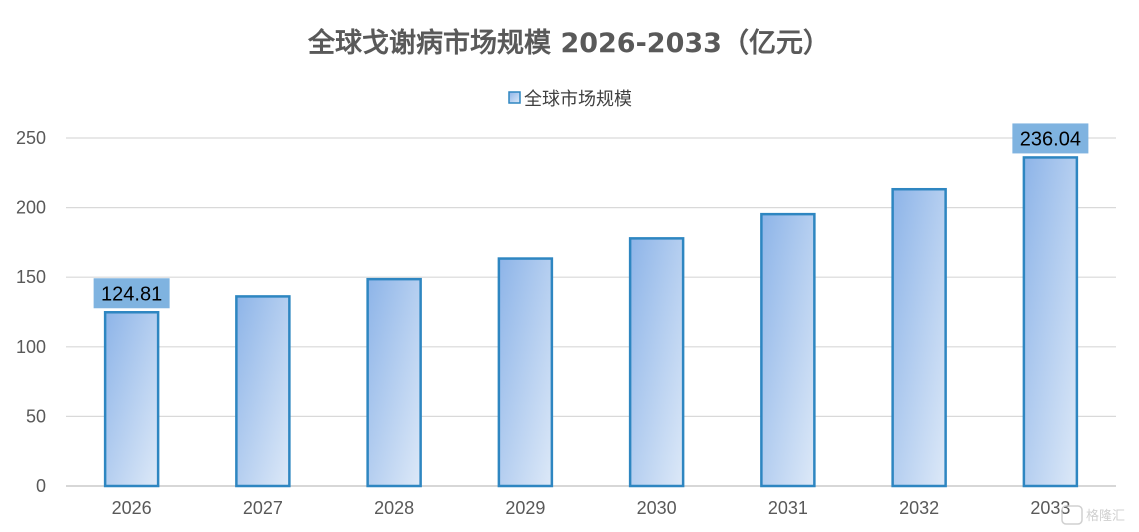  What do you see at coordinates (36, 416) in the screenshot?
I see `y-tick-label: 50` at bounding box center [36, 416].